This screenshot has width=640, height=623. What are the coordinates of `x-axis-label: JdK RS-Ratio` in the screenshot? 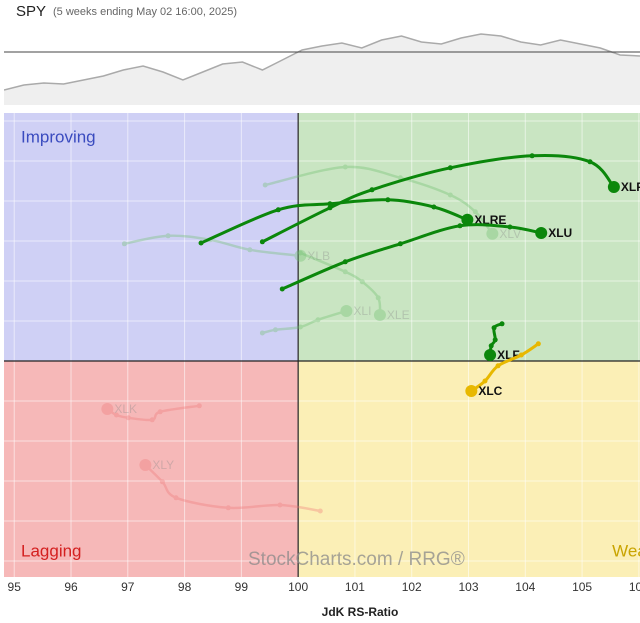 It's located at (360, 612).